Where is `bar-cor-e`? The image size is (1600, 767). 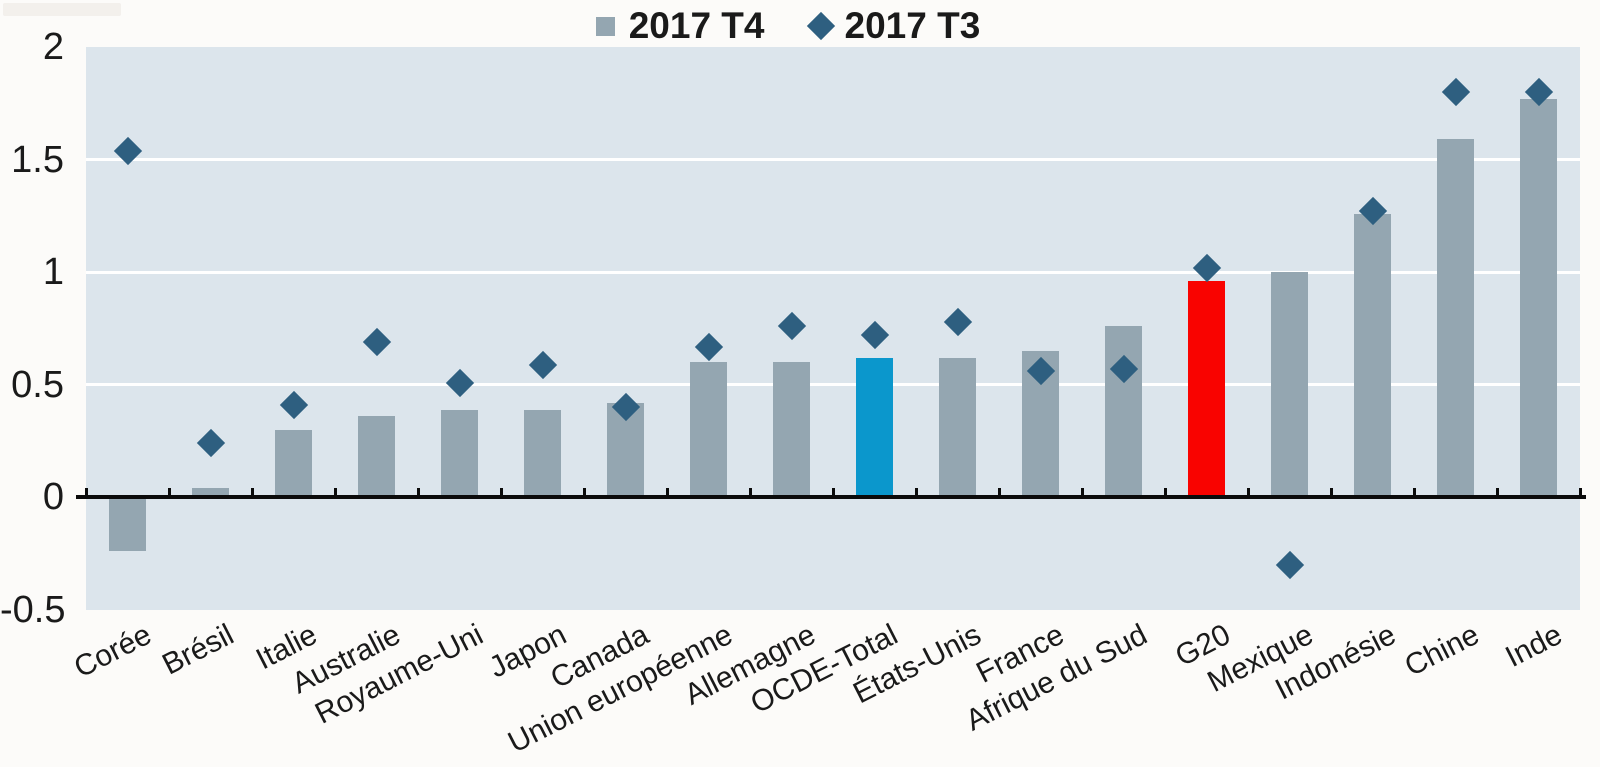 bar-cor-e is located at coordinates (127, 524).